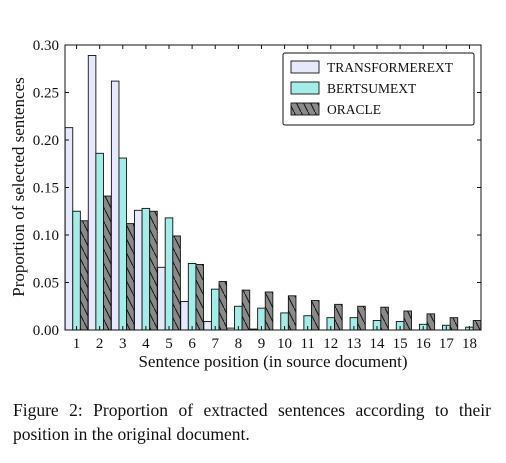  Describe the element at coordinates (330, 344) in the screenshot. I see `x-tick-label: 12` at that location.